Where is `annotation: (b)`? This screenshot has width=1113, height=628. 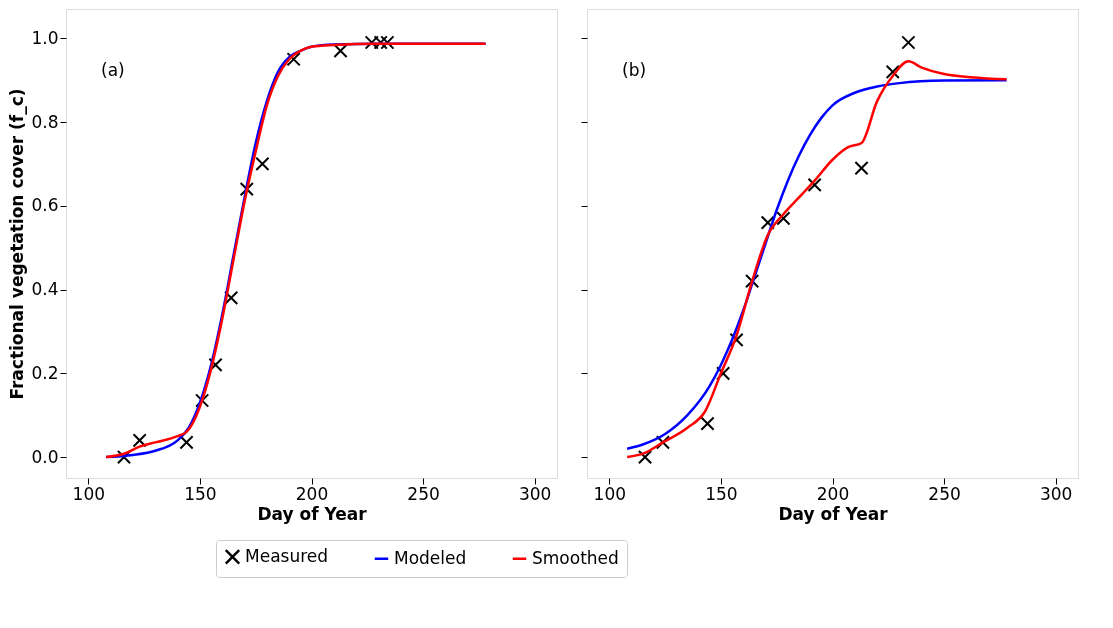
annotation: (b) is located at coordinates (634, 70).